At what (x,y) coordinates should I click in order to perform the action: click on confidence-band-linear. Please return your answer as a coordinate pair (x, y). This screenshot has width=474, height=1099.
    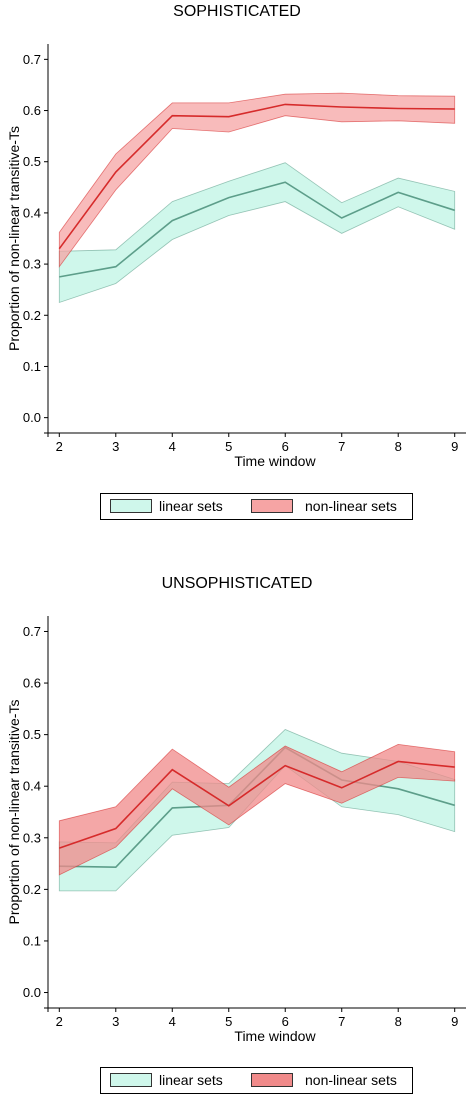
    Looking at the image, I should click on (257, 233).